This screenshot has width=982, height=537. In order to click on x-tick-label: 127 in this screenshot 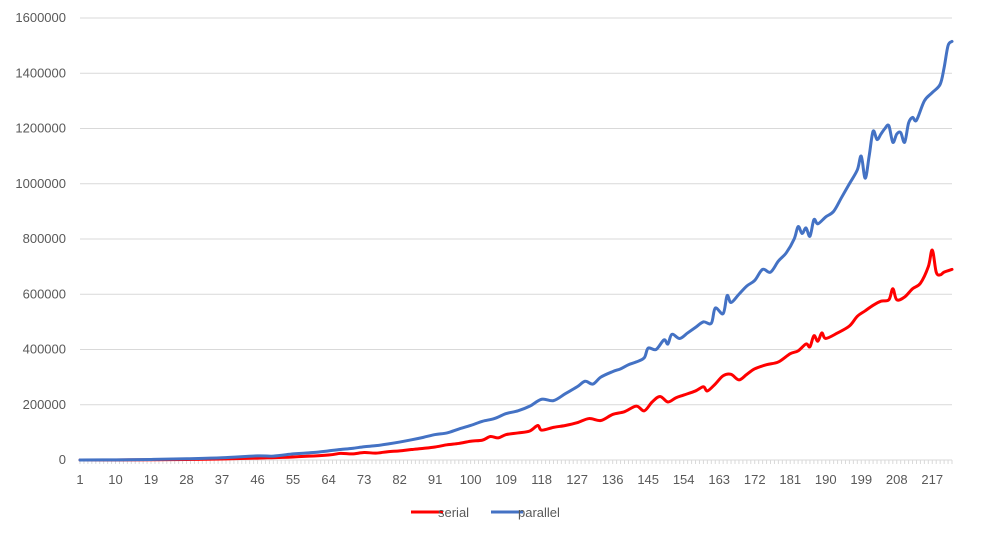, I will do `click(577, 479)`.